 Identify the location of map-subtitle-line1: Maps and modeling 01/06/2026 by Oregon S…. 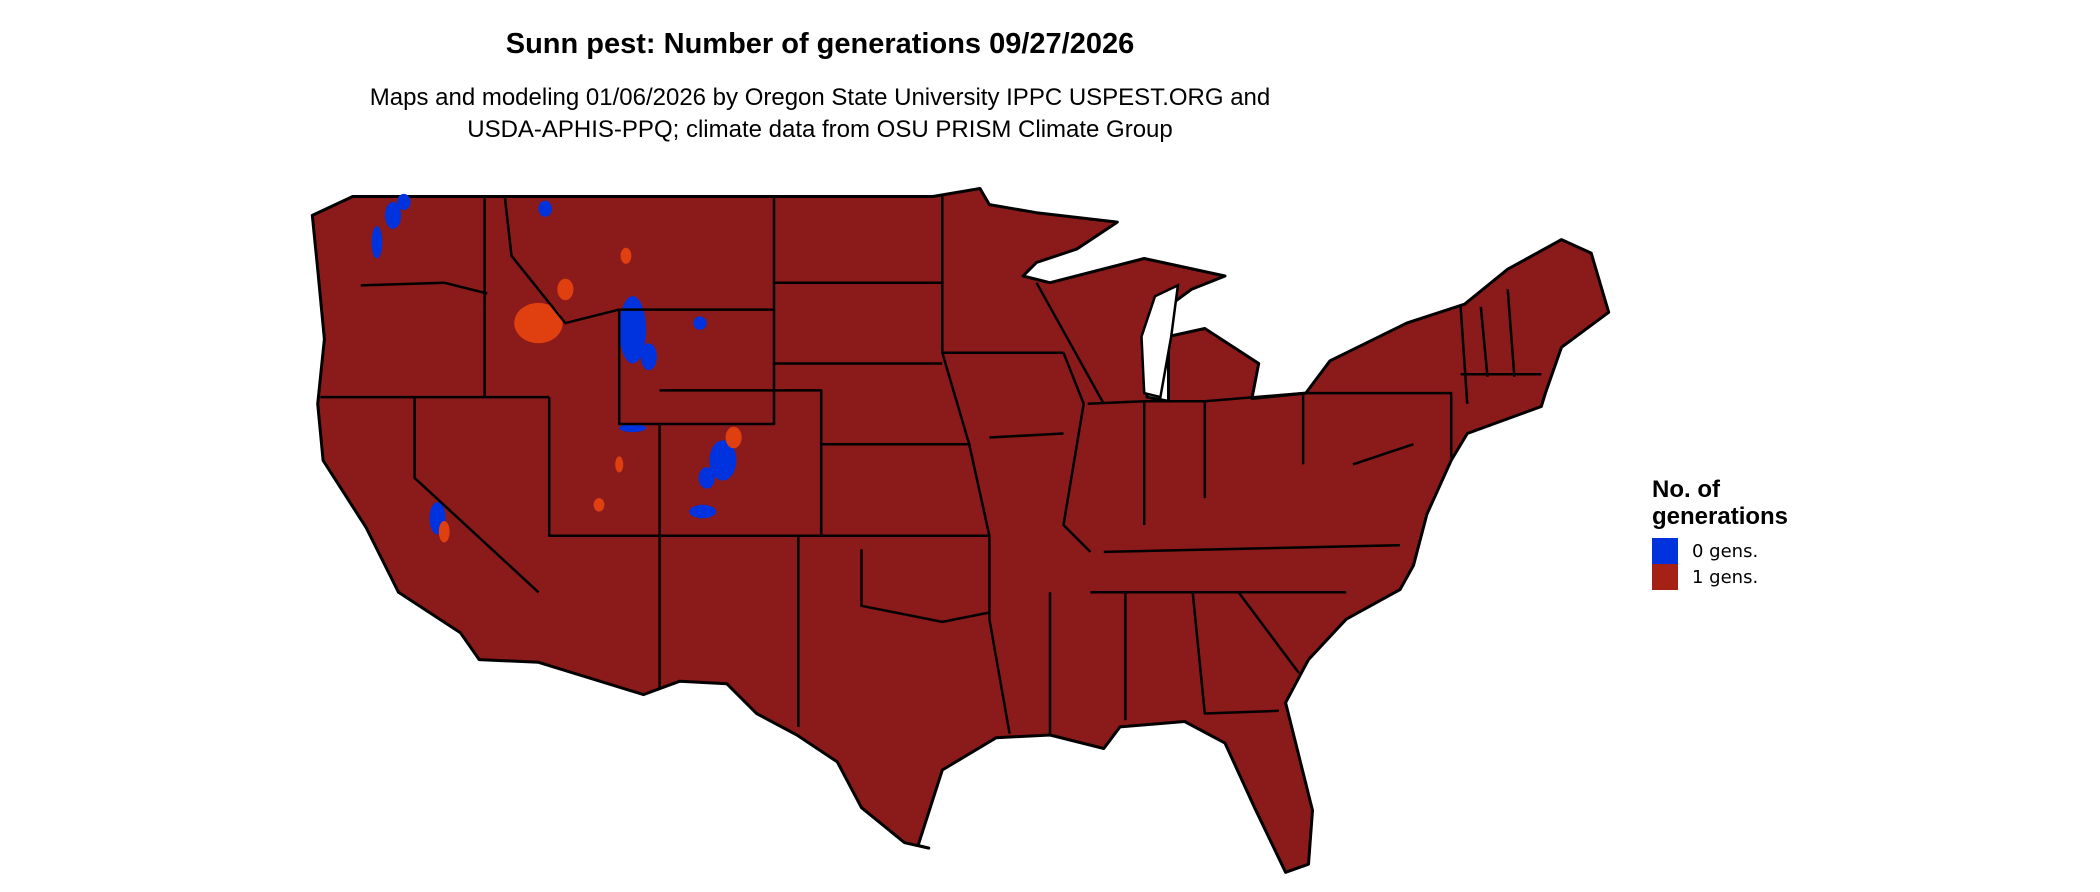
(820, 97).